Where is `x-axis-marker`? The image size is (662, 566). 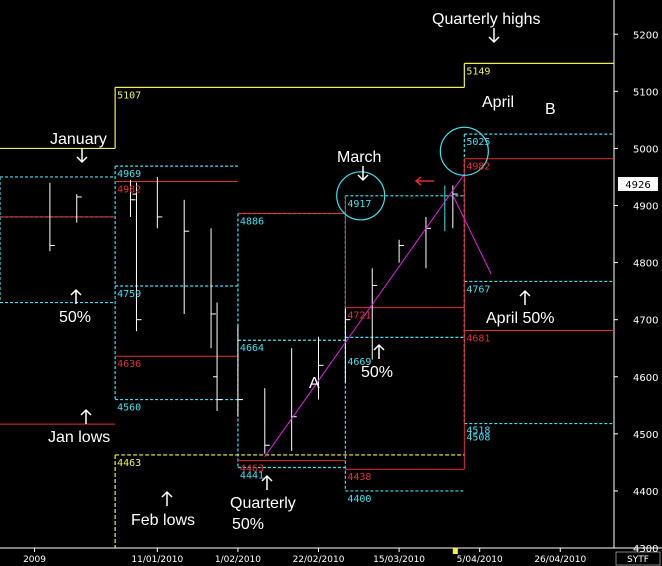 x-axis-marker is located at coordinates (455, 551).